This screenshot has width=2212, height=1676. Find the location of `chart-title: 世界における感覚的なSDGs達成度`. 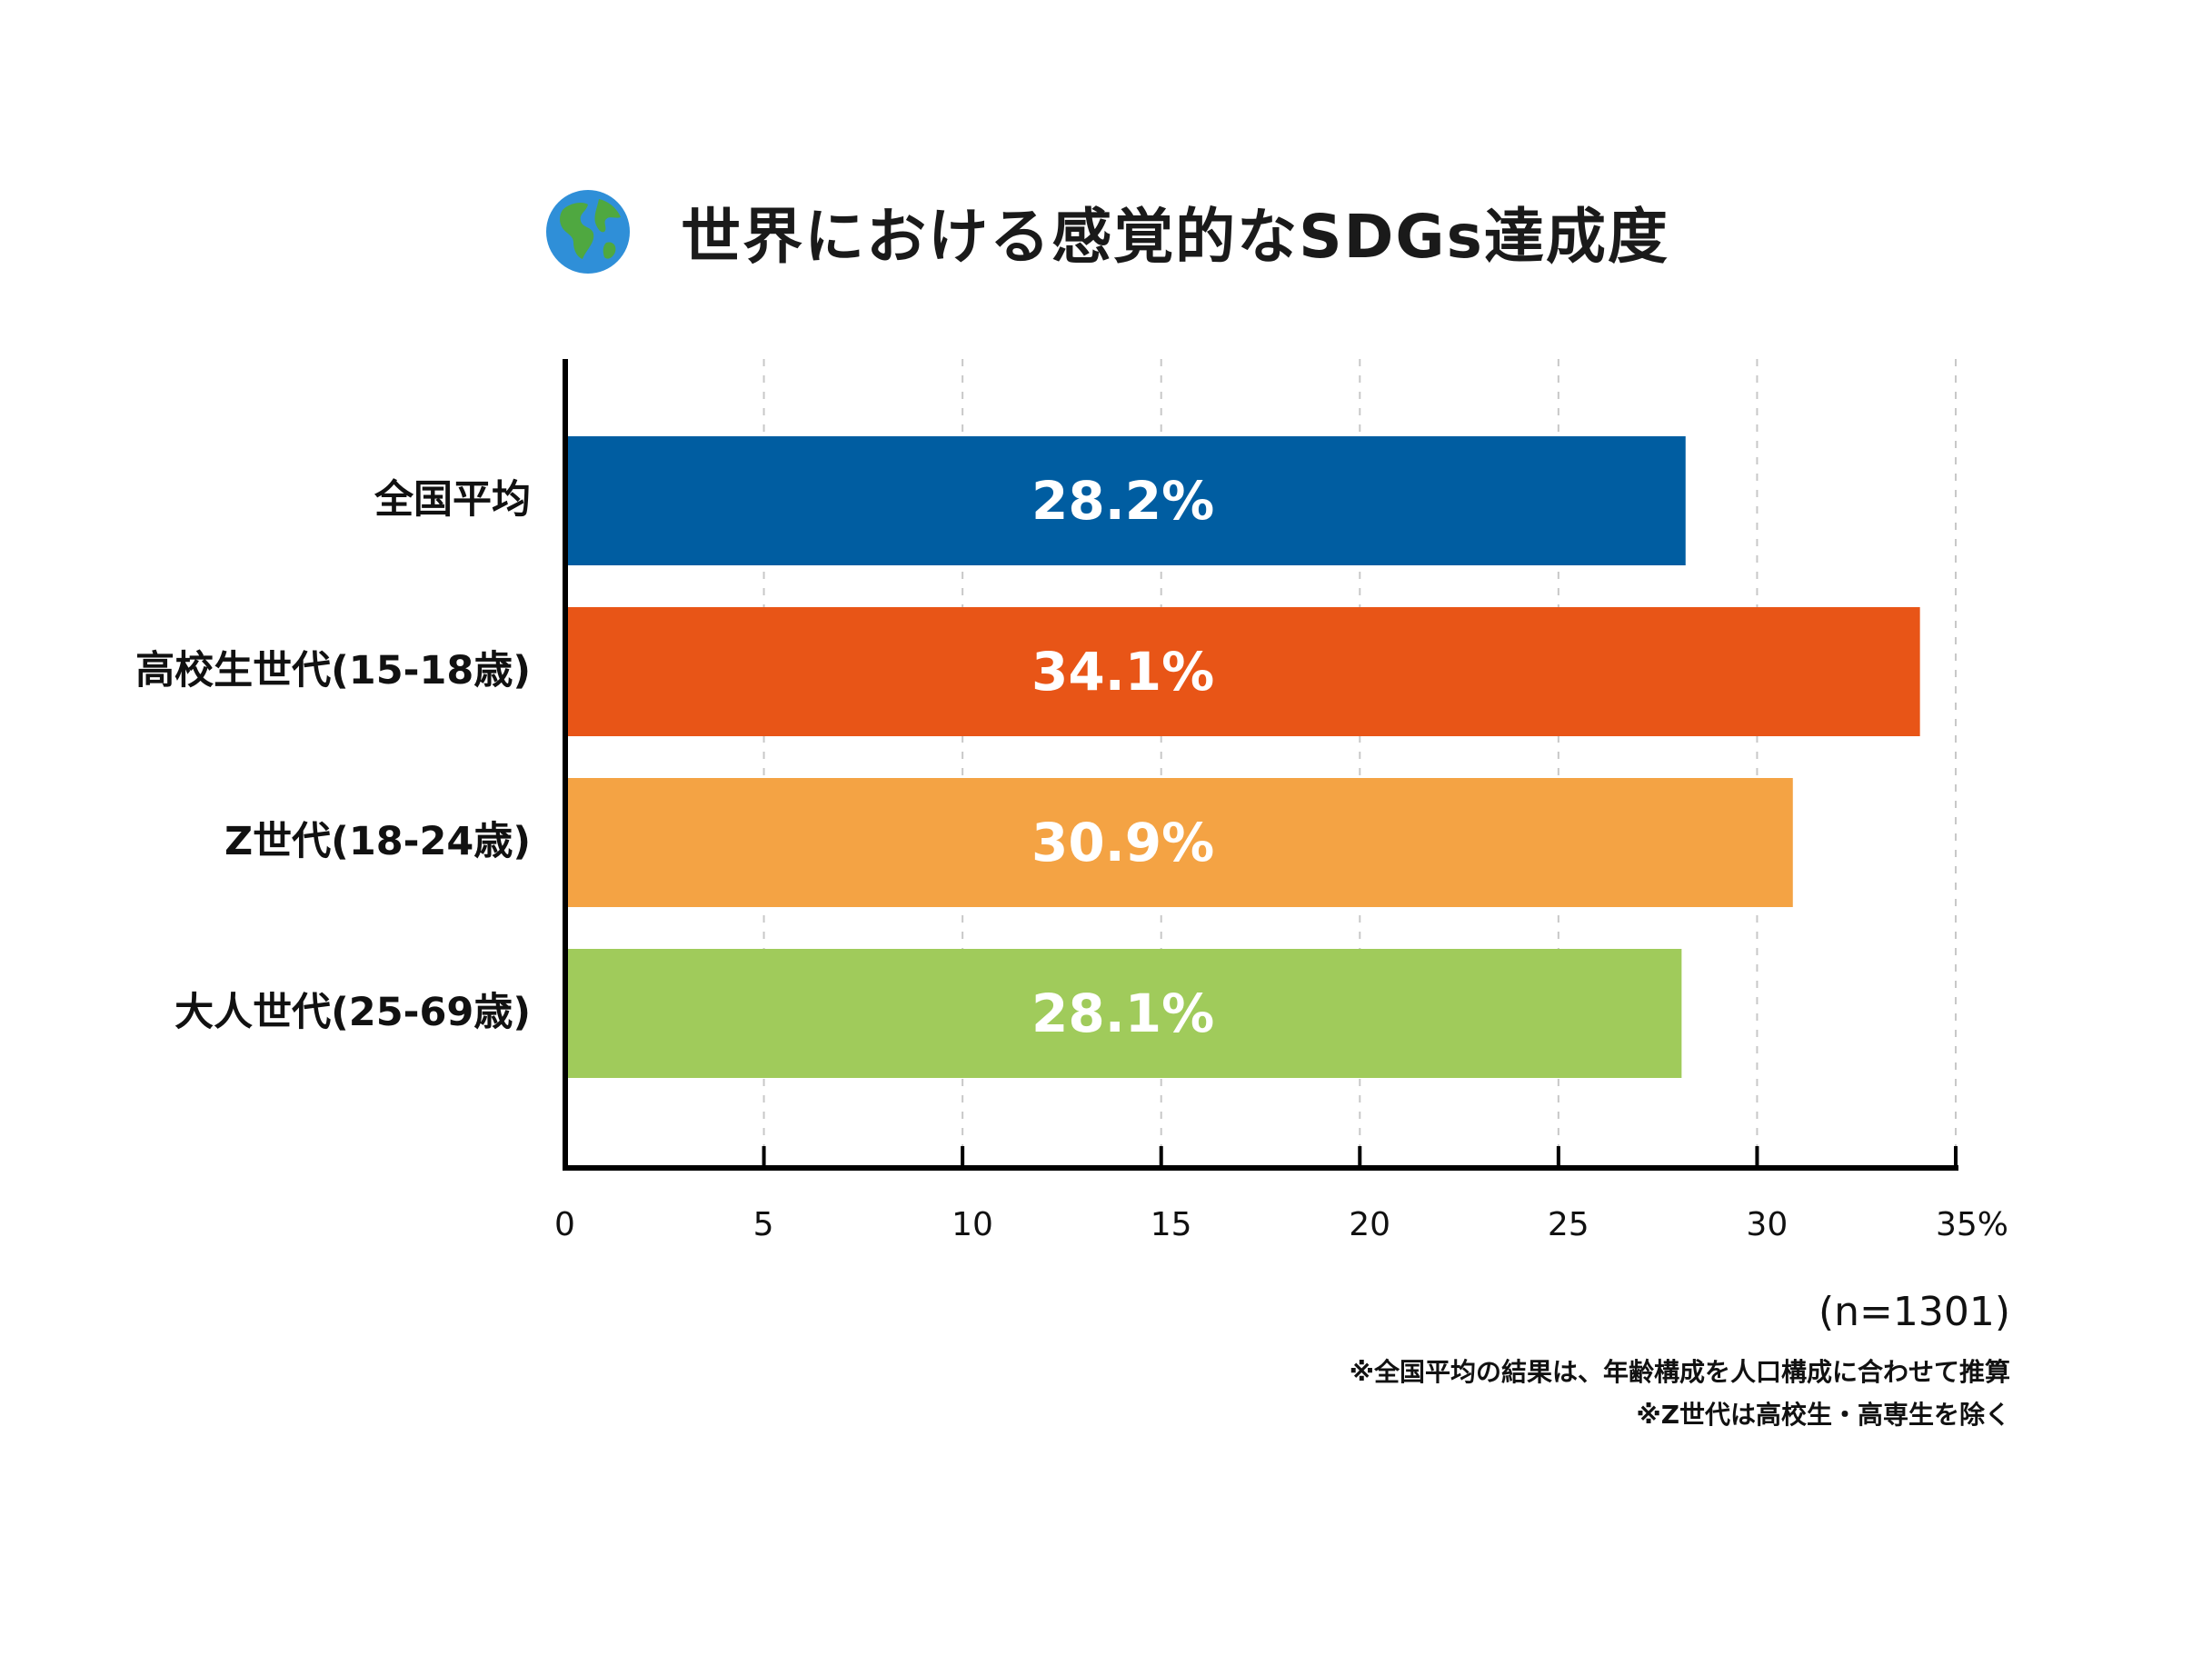

chart-title: 世界における感覚的なSDGs達成度 is located at coordinates (1175, 237).